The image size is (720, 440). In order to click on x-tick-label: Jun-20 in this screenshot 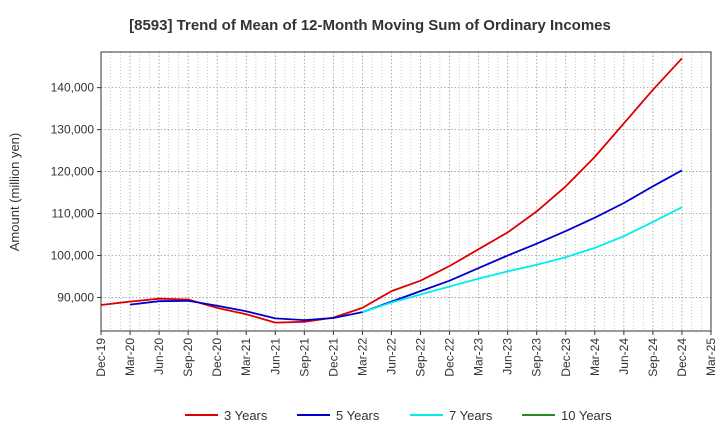, I will do `click(159, 356)`.